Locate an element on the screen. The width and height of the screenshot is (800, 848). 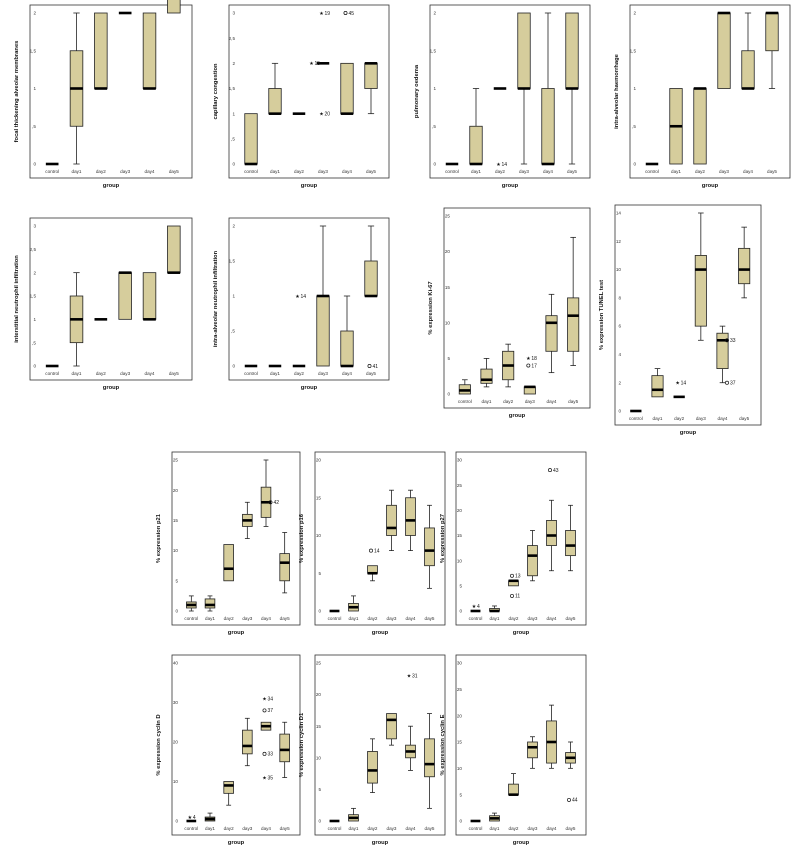
outlier-circle-icon is located at coordinates (369, 366).